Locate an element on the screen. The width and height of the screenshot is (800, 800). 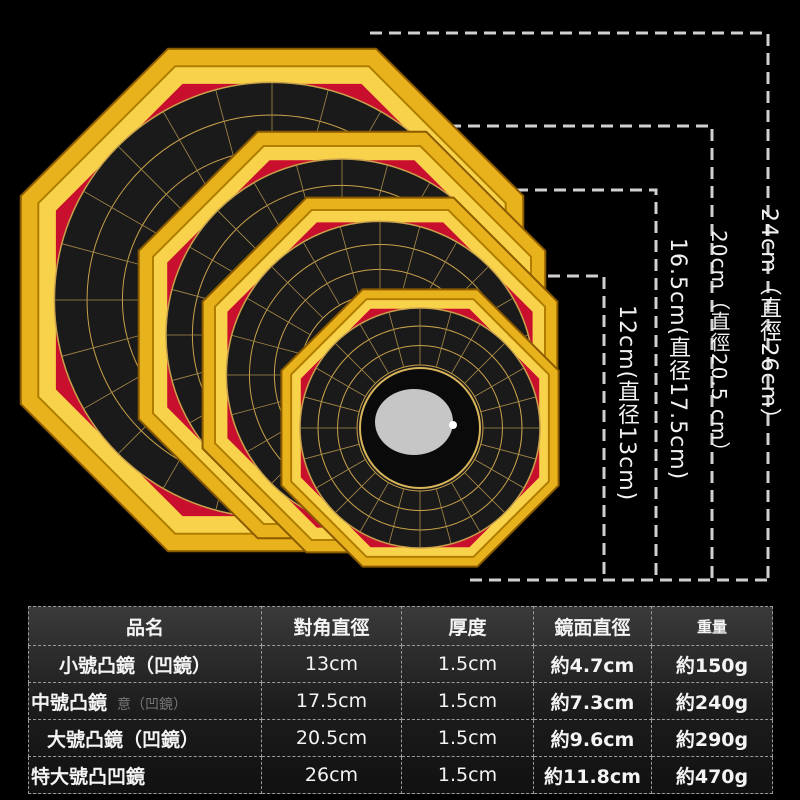
mirror-small is located at coordinates (420, 428).